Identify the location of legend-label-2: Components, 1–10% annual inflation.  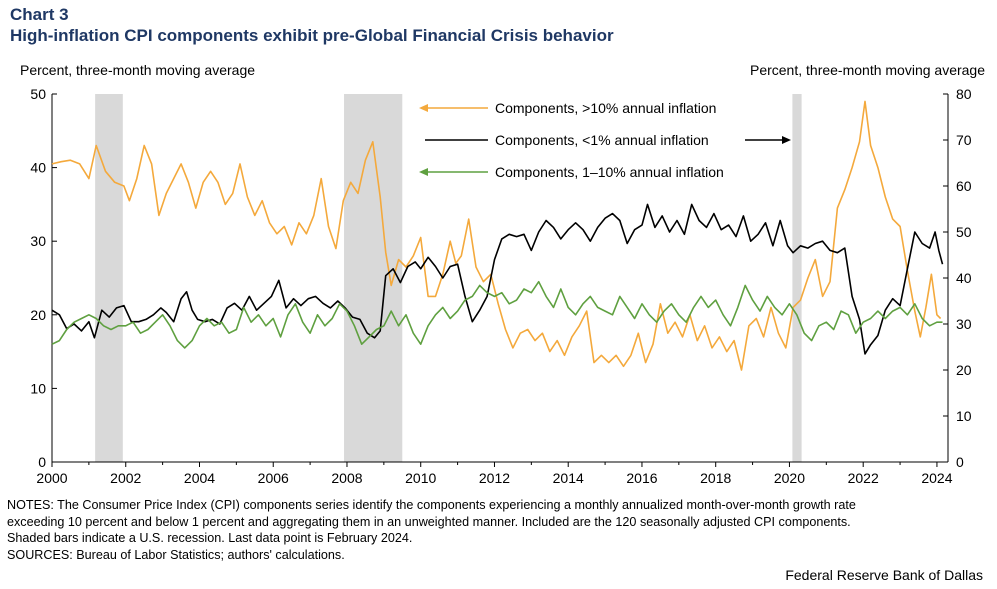
(609, 172).